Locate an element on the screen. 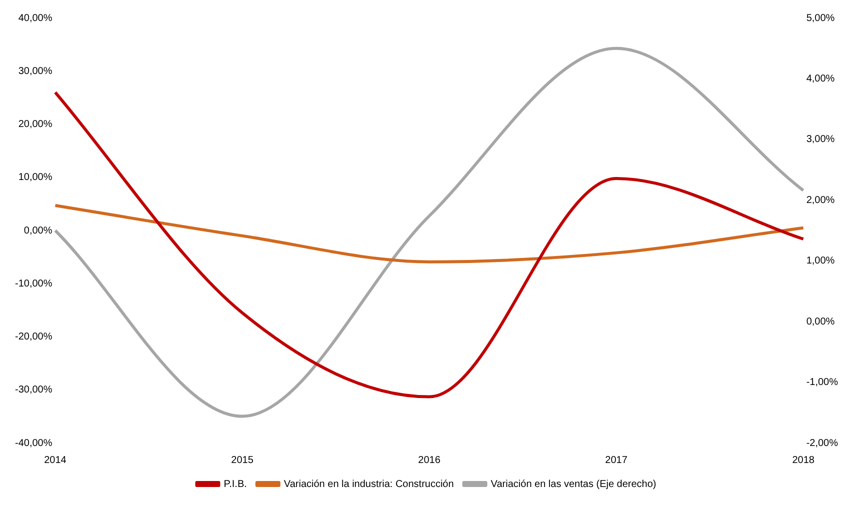 The height and width of the screenshot is (509, 853). y2-tick-label: 2,00% is located at coordinates (820, 200).